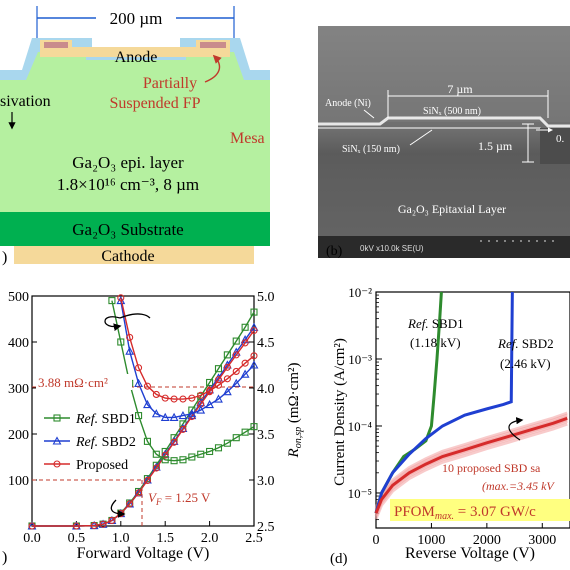 Image resolution: width=570 pixels, height=570 pixels. What do you see at coordinates (525, 343) in the screenshot?
I see `sbd2-label: Ref. SBD2` at bounding box center [525, 343].